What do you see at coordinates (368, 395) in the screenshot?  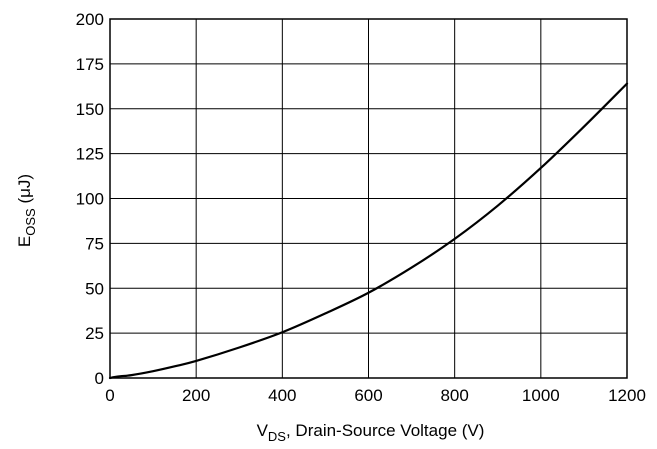 I see `x-tick-label: 600` at bounding box center [368, 395].